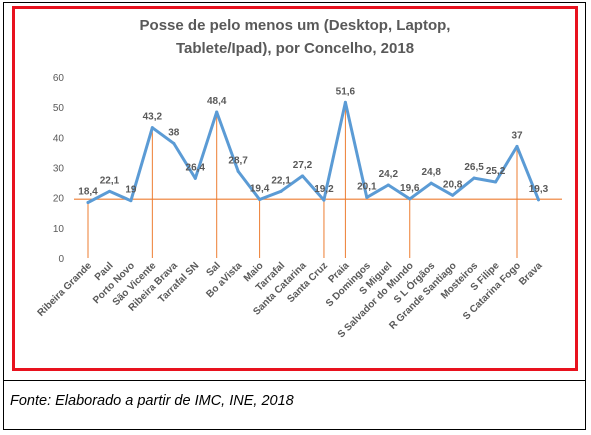  Describe the element at coordinates (539, 189) in the screenshot. I see `data-label: 19,3` at that location.